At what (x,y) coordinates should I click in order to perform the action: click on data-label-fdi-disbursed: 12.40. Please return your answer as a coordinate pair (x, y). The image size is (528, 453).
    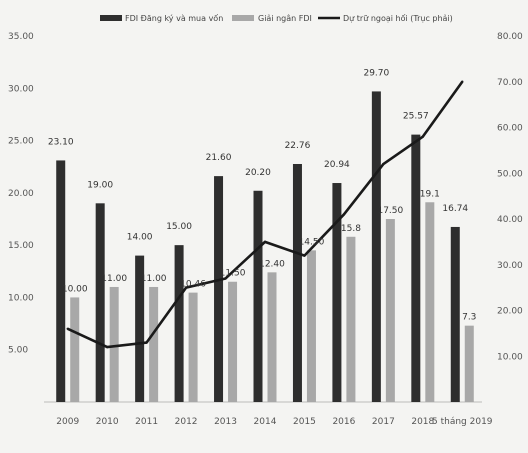
    Looking at the image, I should click on (272, 264).